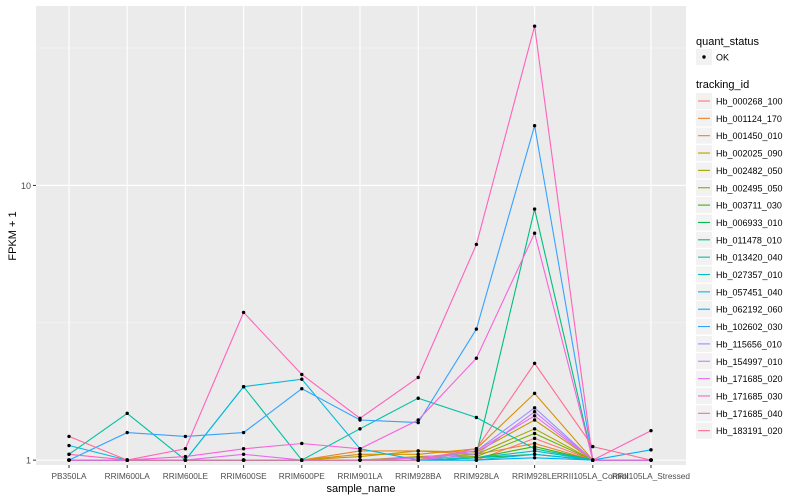 This screenshot has height=500, width=800. Describe the element at coordinates (749, 223) in the screenshot. I see `legend-label: Hb_006933_010` at that location.